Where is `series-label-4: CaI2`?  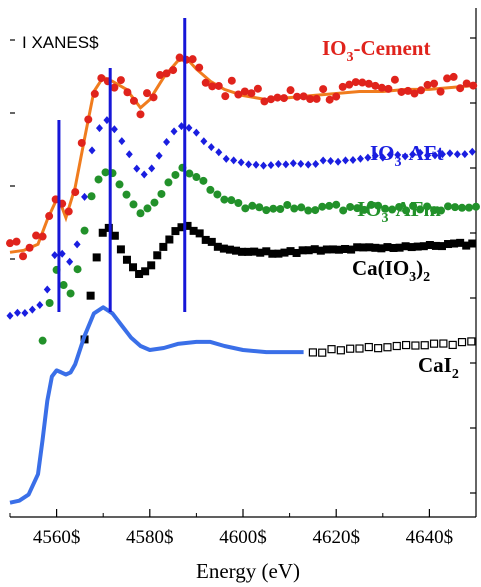 series-label-4: CaI2 is located at coordinates (438, 367).